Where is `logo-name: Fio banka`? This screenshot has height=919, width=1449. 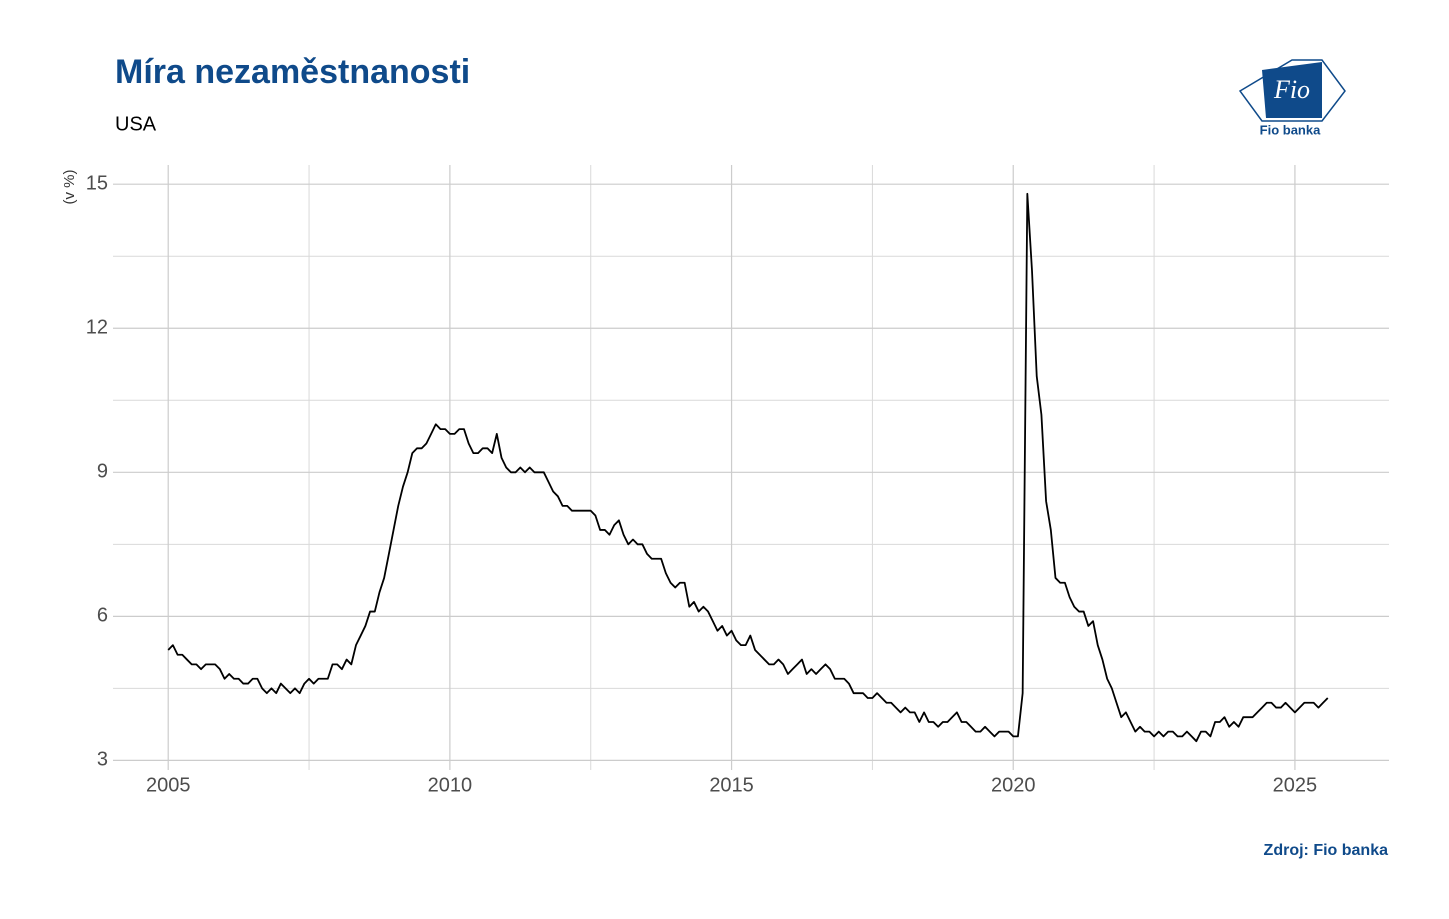 logo-name: Fio banka is located at coordinates (1290, 129).